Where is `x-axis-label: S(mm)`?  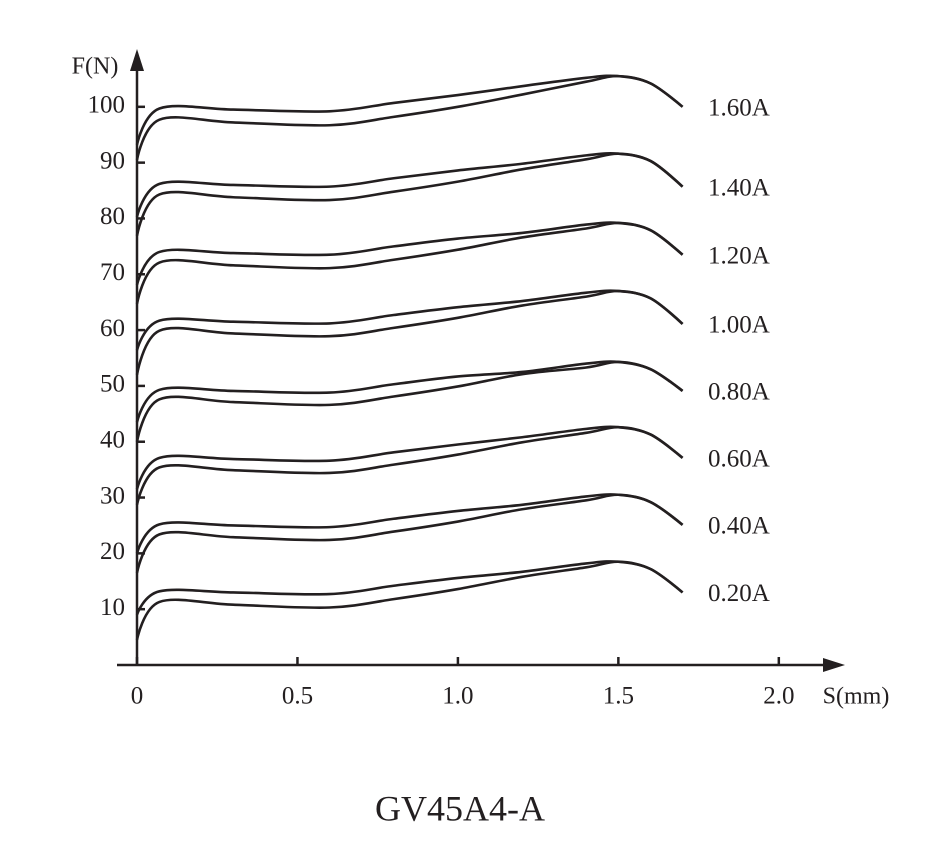
x-axis-label: S(mm) is located at coordinates (856, 697).